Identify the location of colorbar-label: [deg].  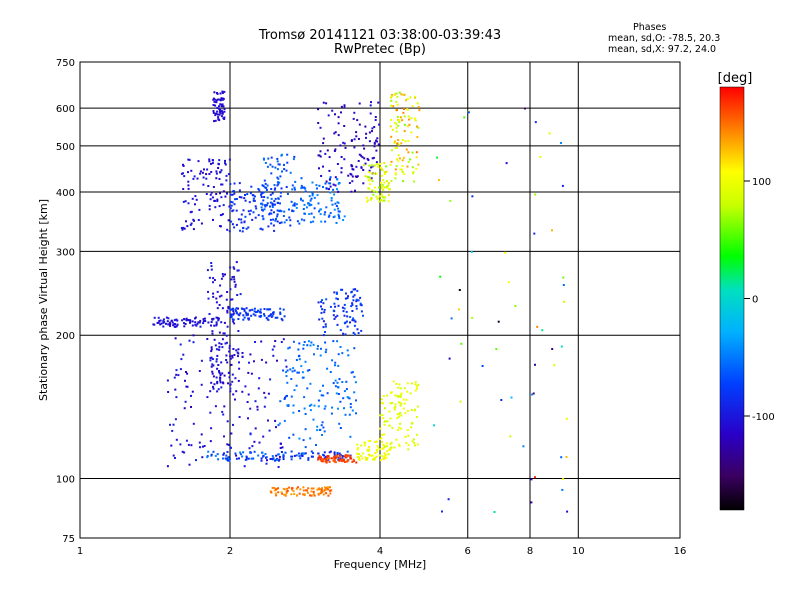
(735, 78).